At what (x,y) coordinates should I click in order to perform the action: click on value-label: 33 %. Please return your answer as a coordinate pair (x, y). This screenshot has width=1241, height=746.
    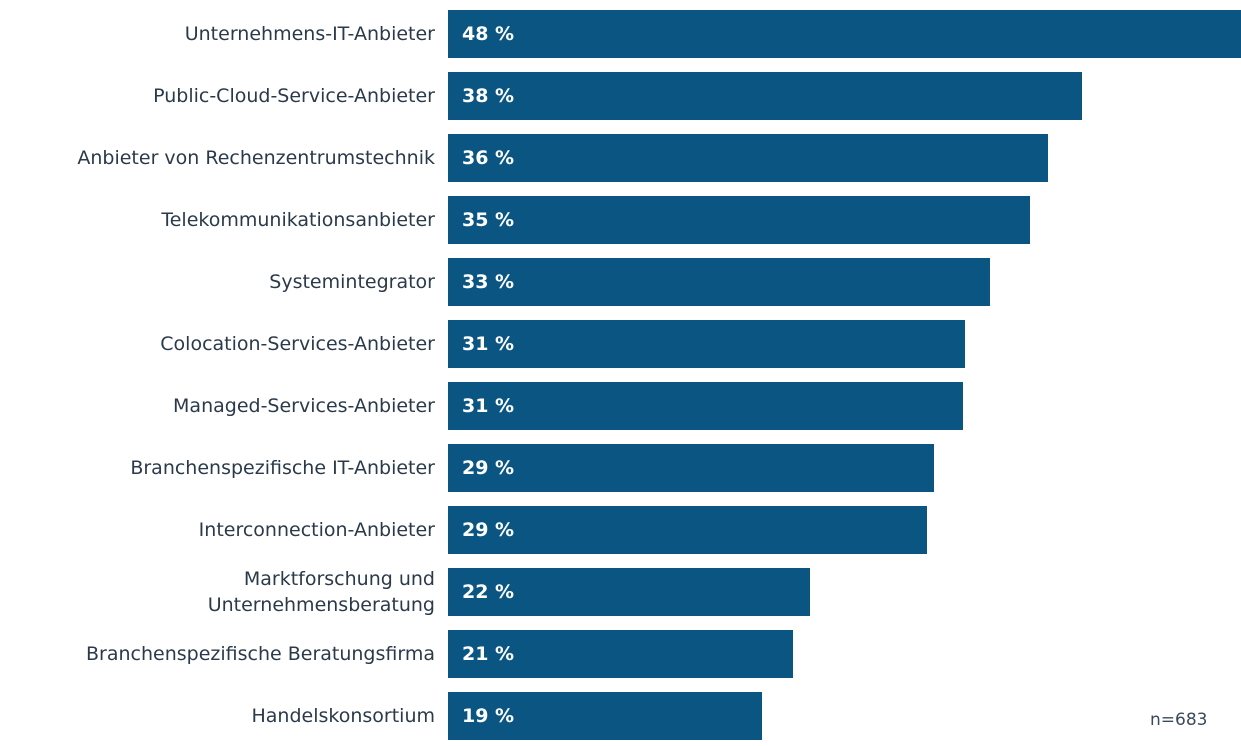
    Looking at the image, I should click on (488, 282).